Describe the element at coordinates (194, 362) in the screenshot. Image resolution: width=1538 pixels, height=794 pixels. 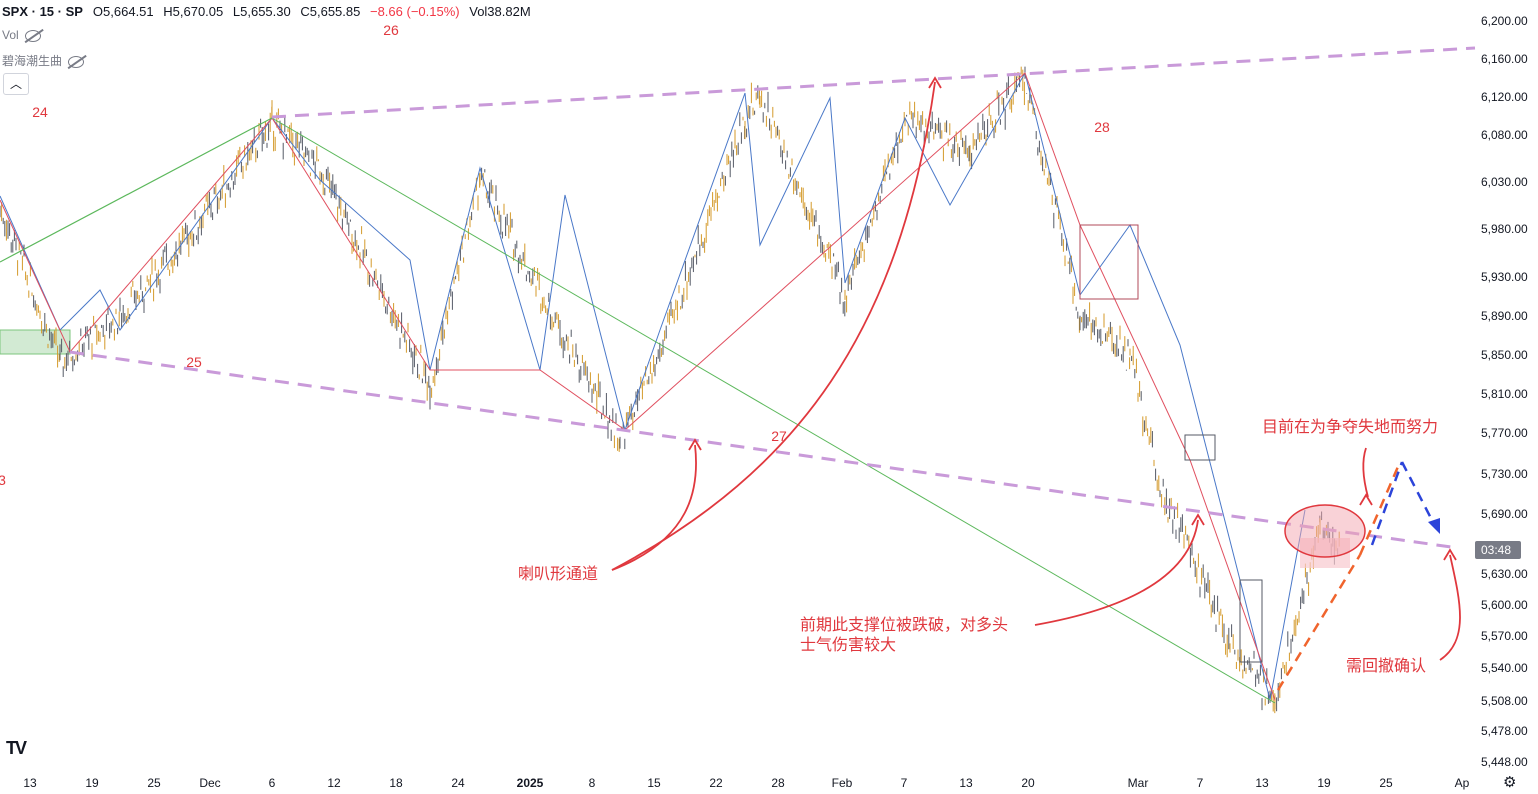
I see `wave-count-label: 25` at that location.